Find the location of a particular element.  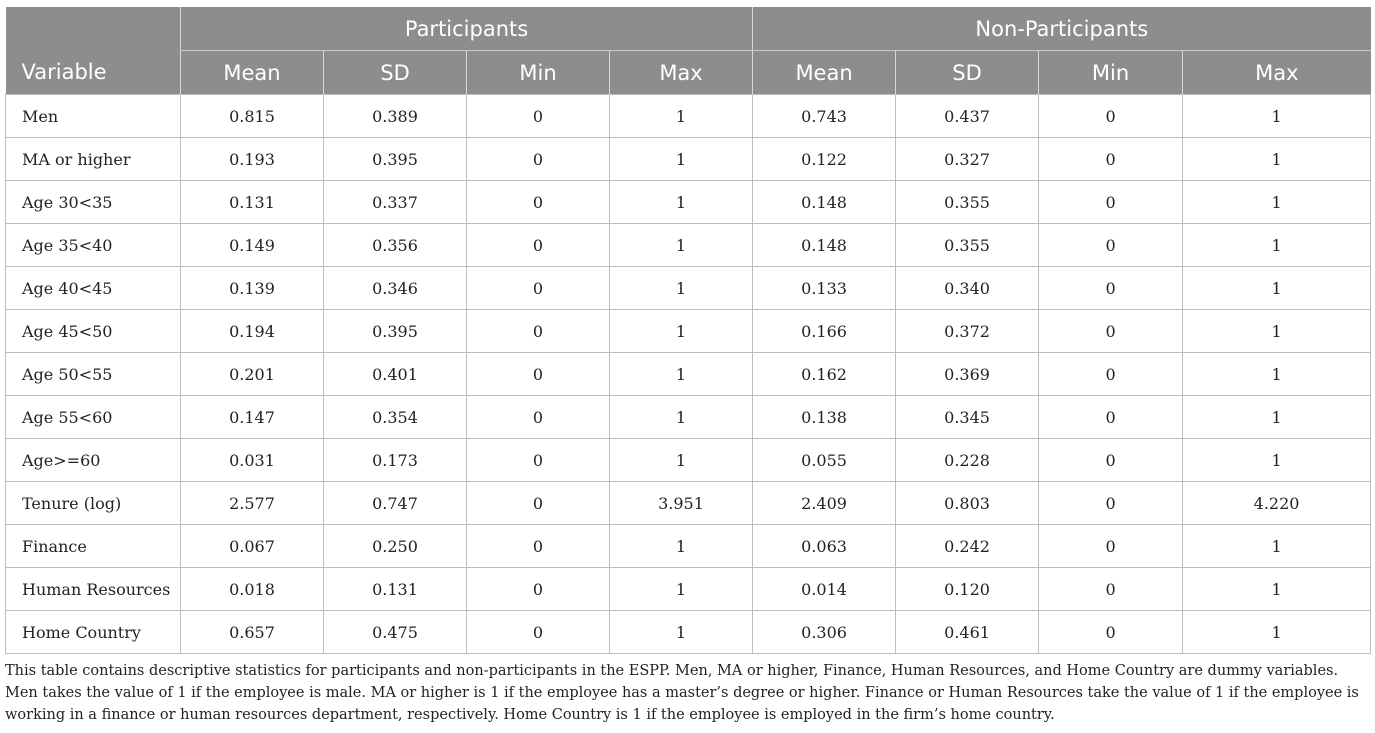

table-row: Age 55<60 0.147 0.354 0 1 0.138 0.345 0 1 is located at coordinates (688, 417).